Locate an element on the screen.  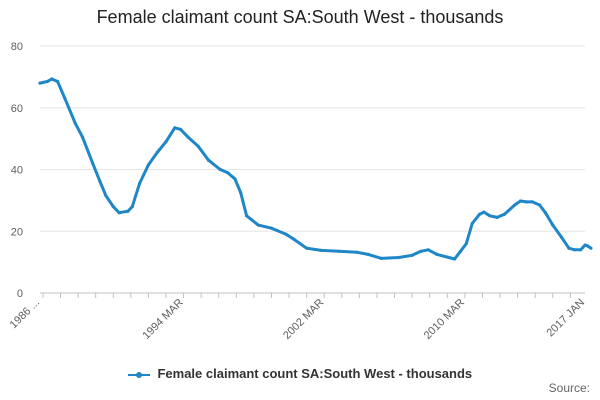
x-tick-label: 1994 MAR is located at coordinates (162, 319).